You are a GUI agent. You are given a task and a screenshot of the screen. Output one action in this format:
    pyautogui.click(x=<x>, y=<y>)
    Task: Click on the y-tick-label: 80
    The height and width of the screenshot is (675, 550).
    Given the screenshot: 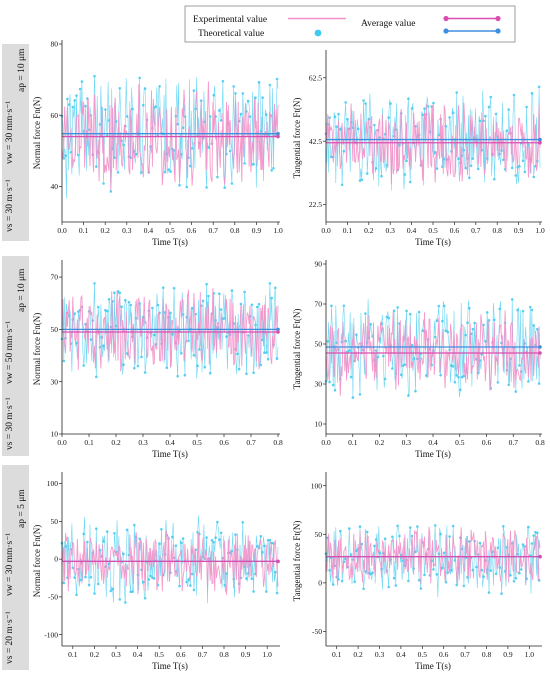 What is the action you would take?
    pyautogui.click(x=55, y=44)
    